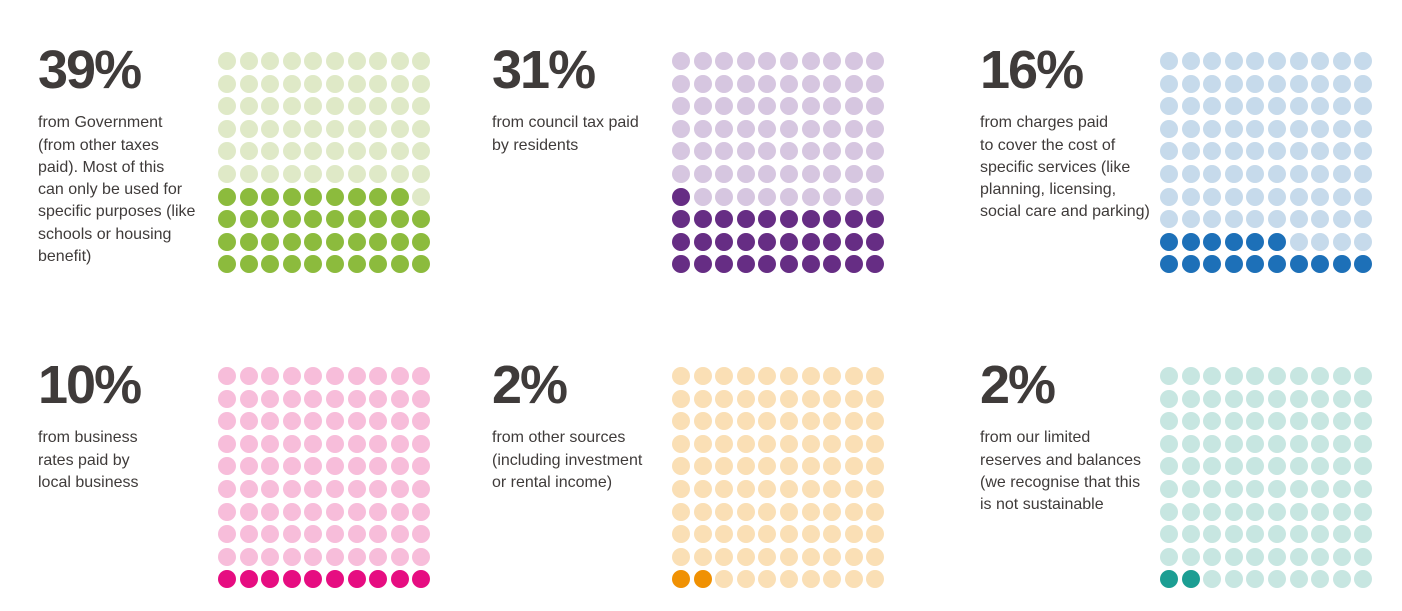  What do you see at coordinates (1266, 478) in the screenshot?
I see `waffle-grid-reserves` at bounding box center [1266, 478].